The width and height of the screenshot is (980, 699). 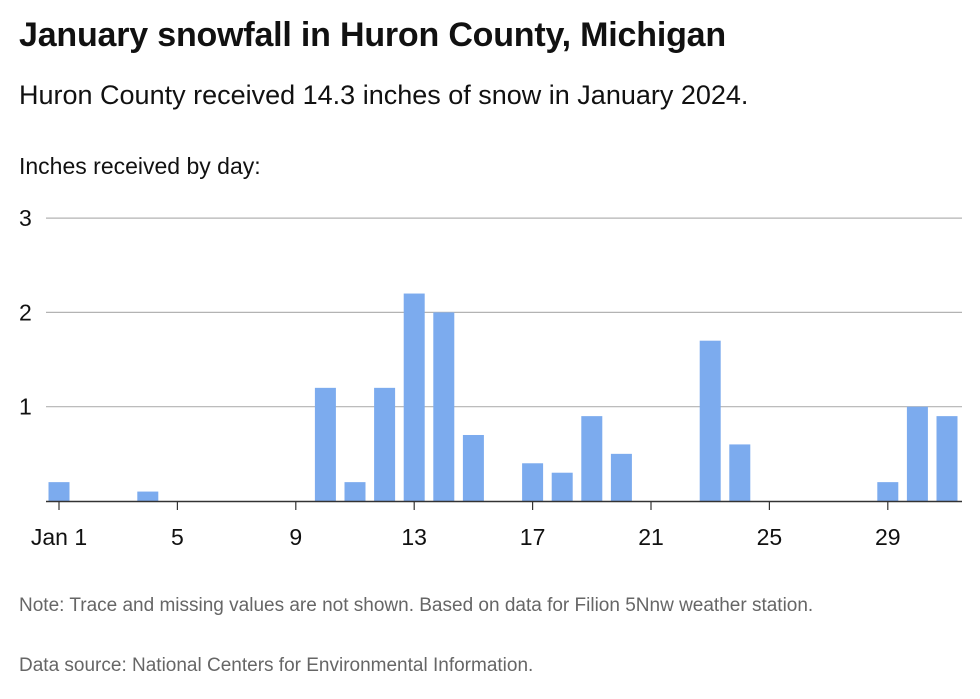 What do you see at coordinates (140, 166) in the screenshot?
I see `y-axis-label: Inches received by day:` at bounding box center [140, 166].